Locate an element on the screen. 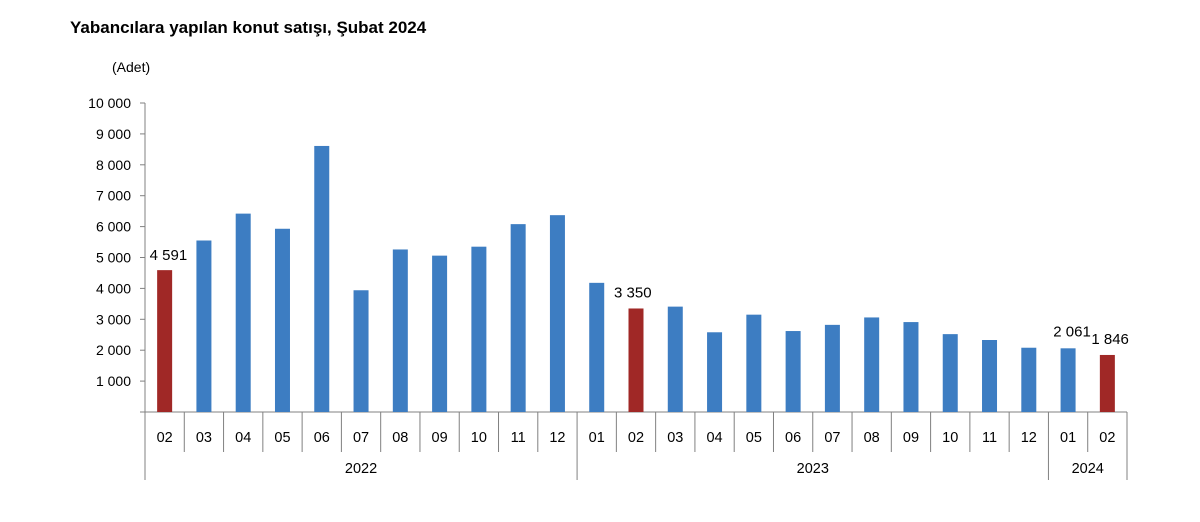  data-label: 2 061 is located at coordinates (1072, 331).